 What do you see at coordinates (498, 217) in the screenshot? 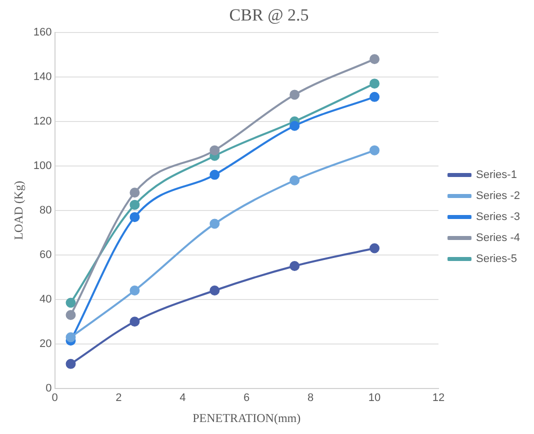
I see `legend-label: Series -3` at bounding box center [498, 217].